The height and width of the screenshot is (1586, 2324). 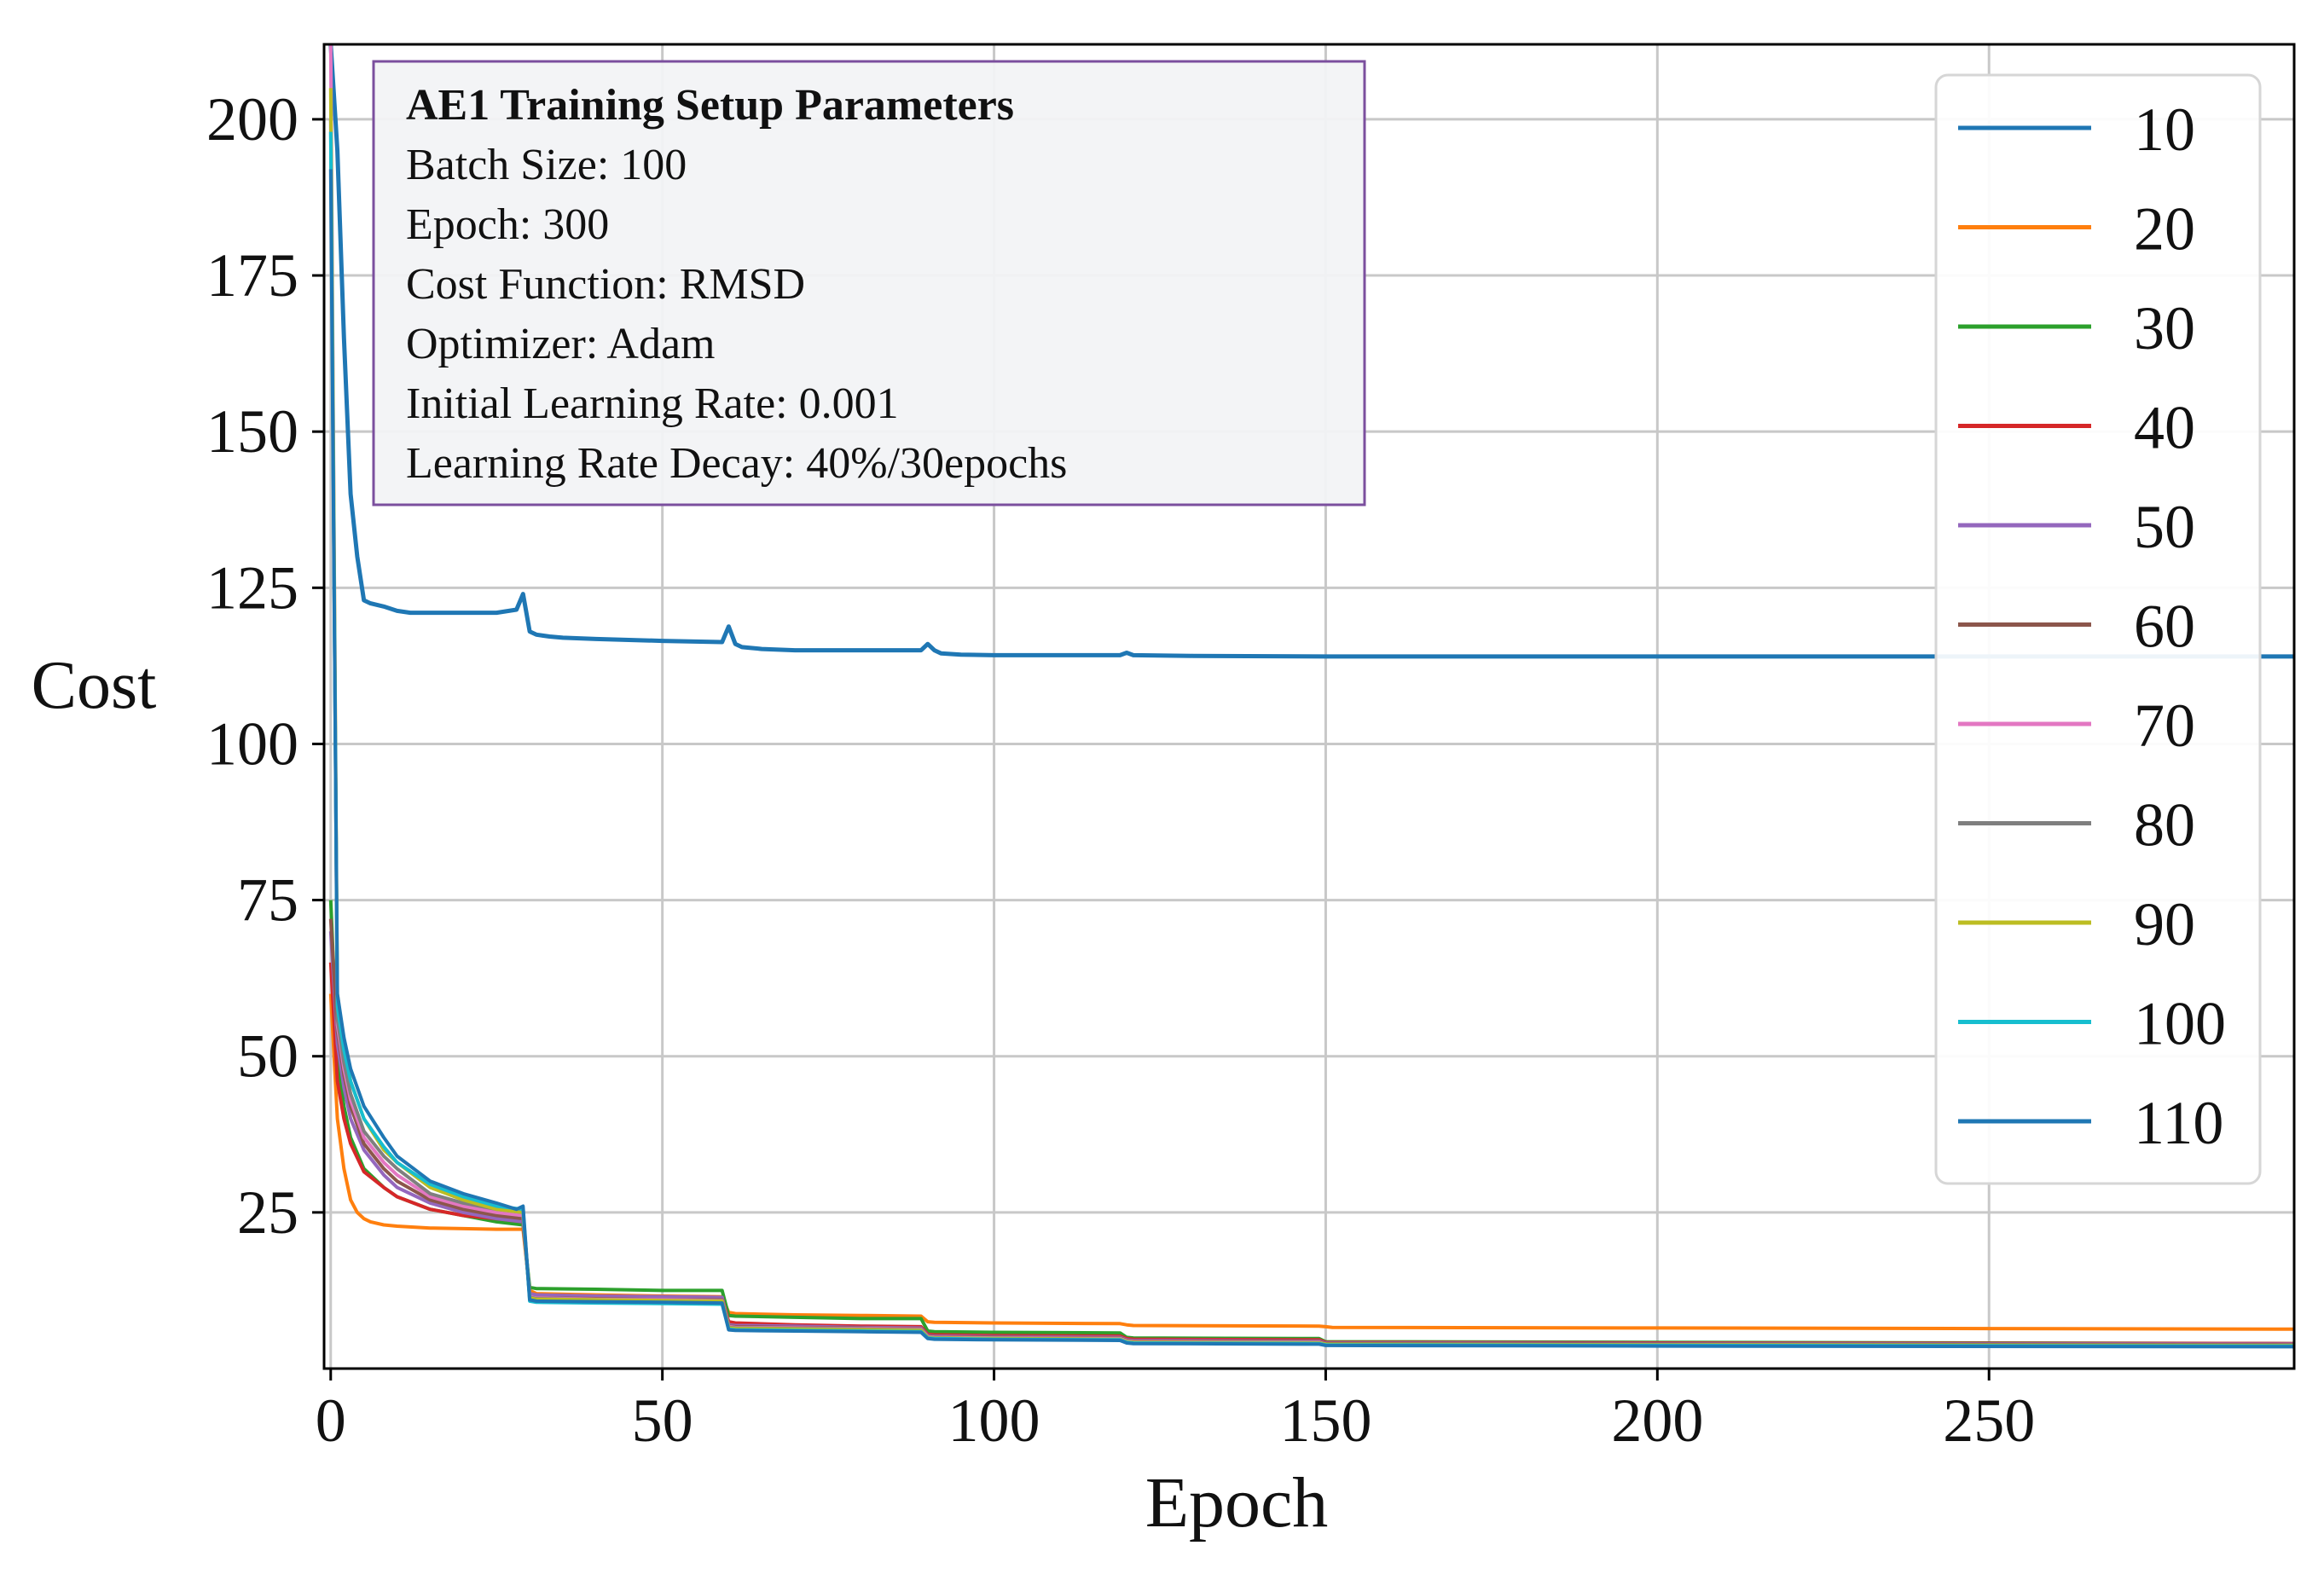 I want to click on x-tick-label: 100, so click(x=994, y=1420).